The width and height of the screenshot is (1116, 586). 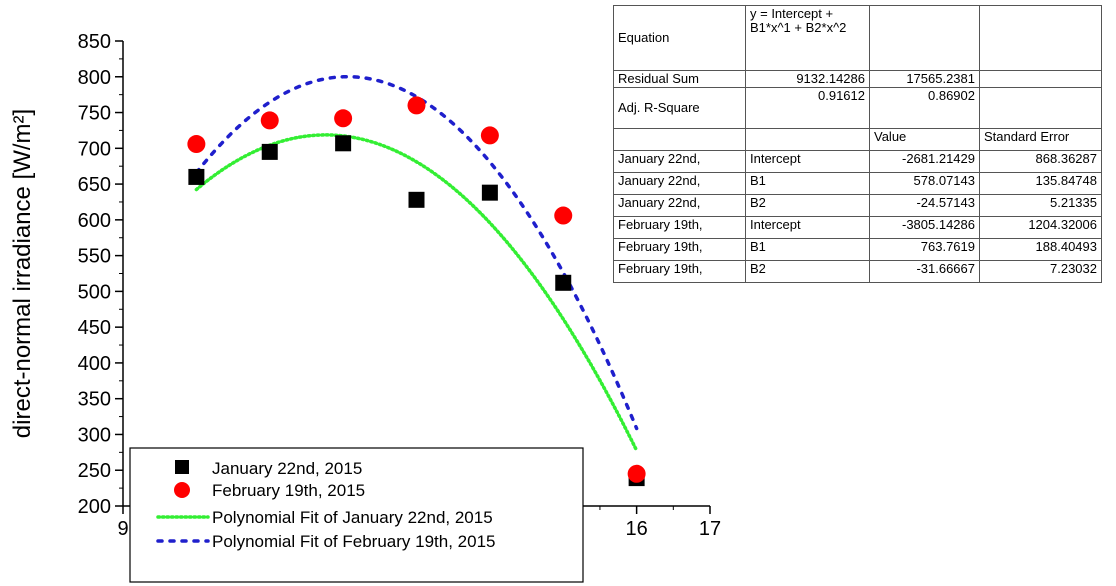 What do you see at coordinates (182, 490) in the screenshot?
I see `legend-marker-february` at bounding box center [182, 490].